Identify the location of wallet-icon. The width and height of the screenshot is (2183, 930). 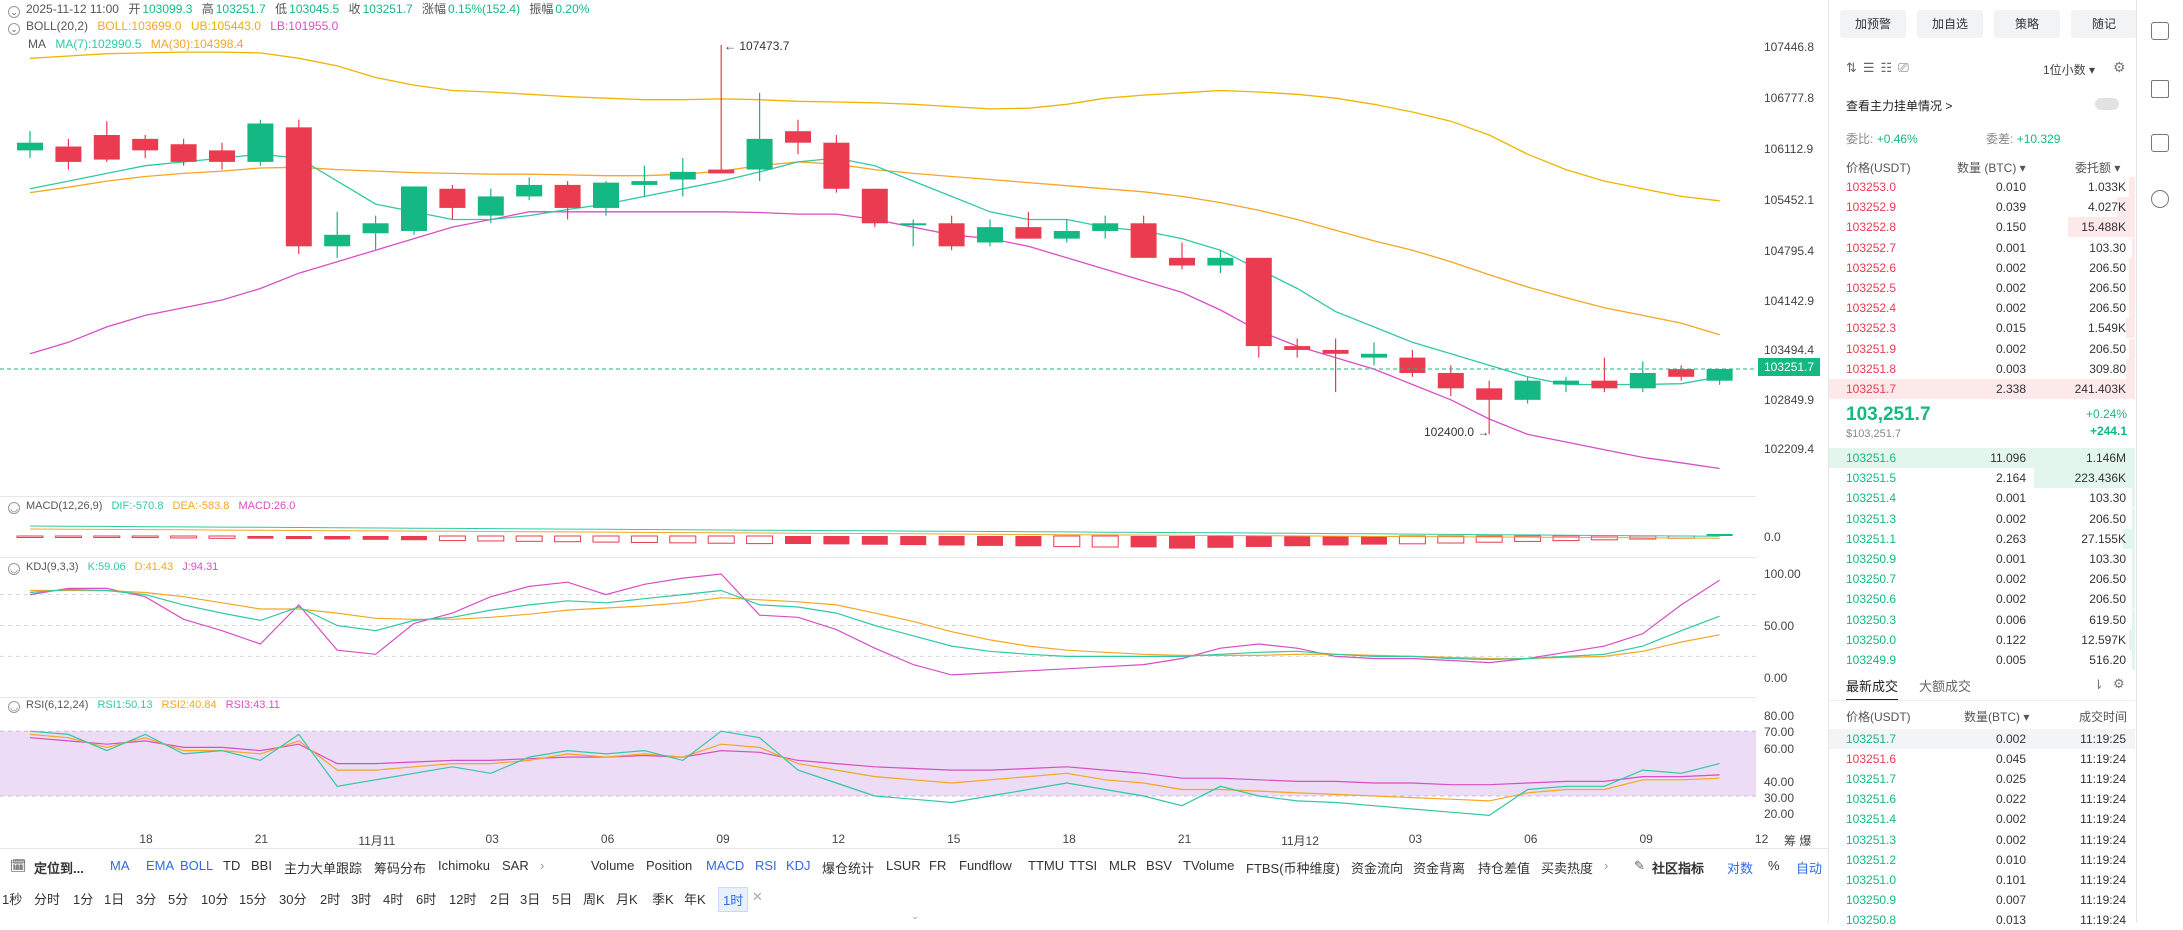
(2160, 31).